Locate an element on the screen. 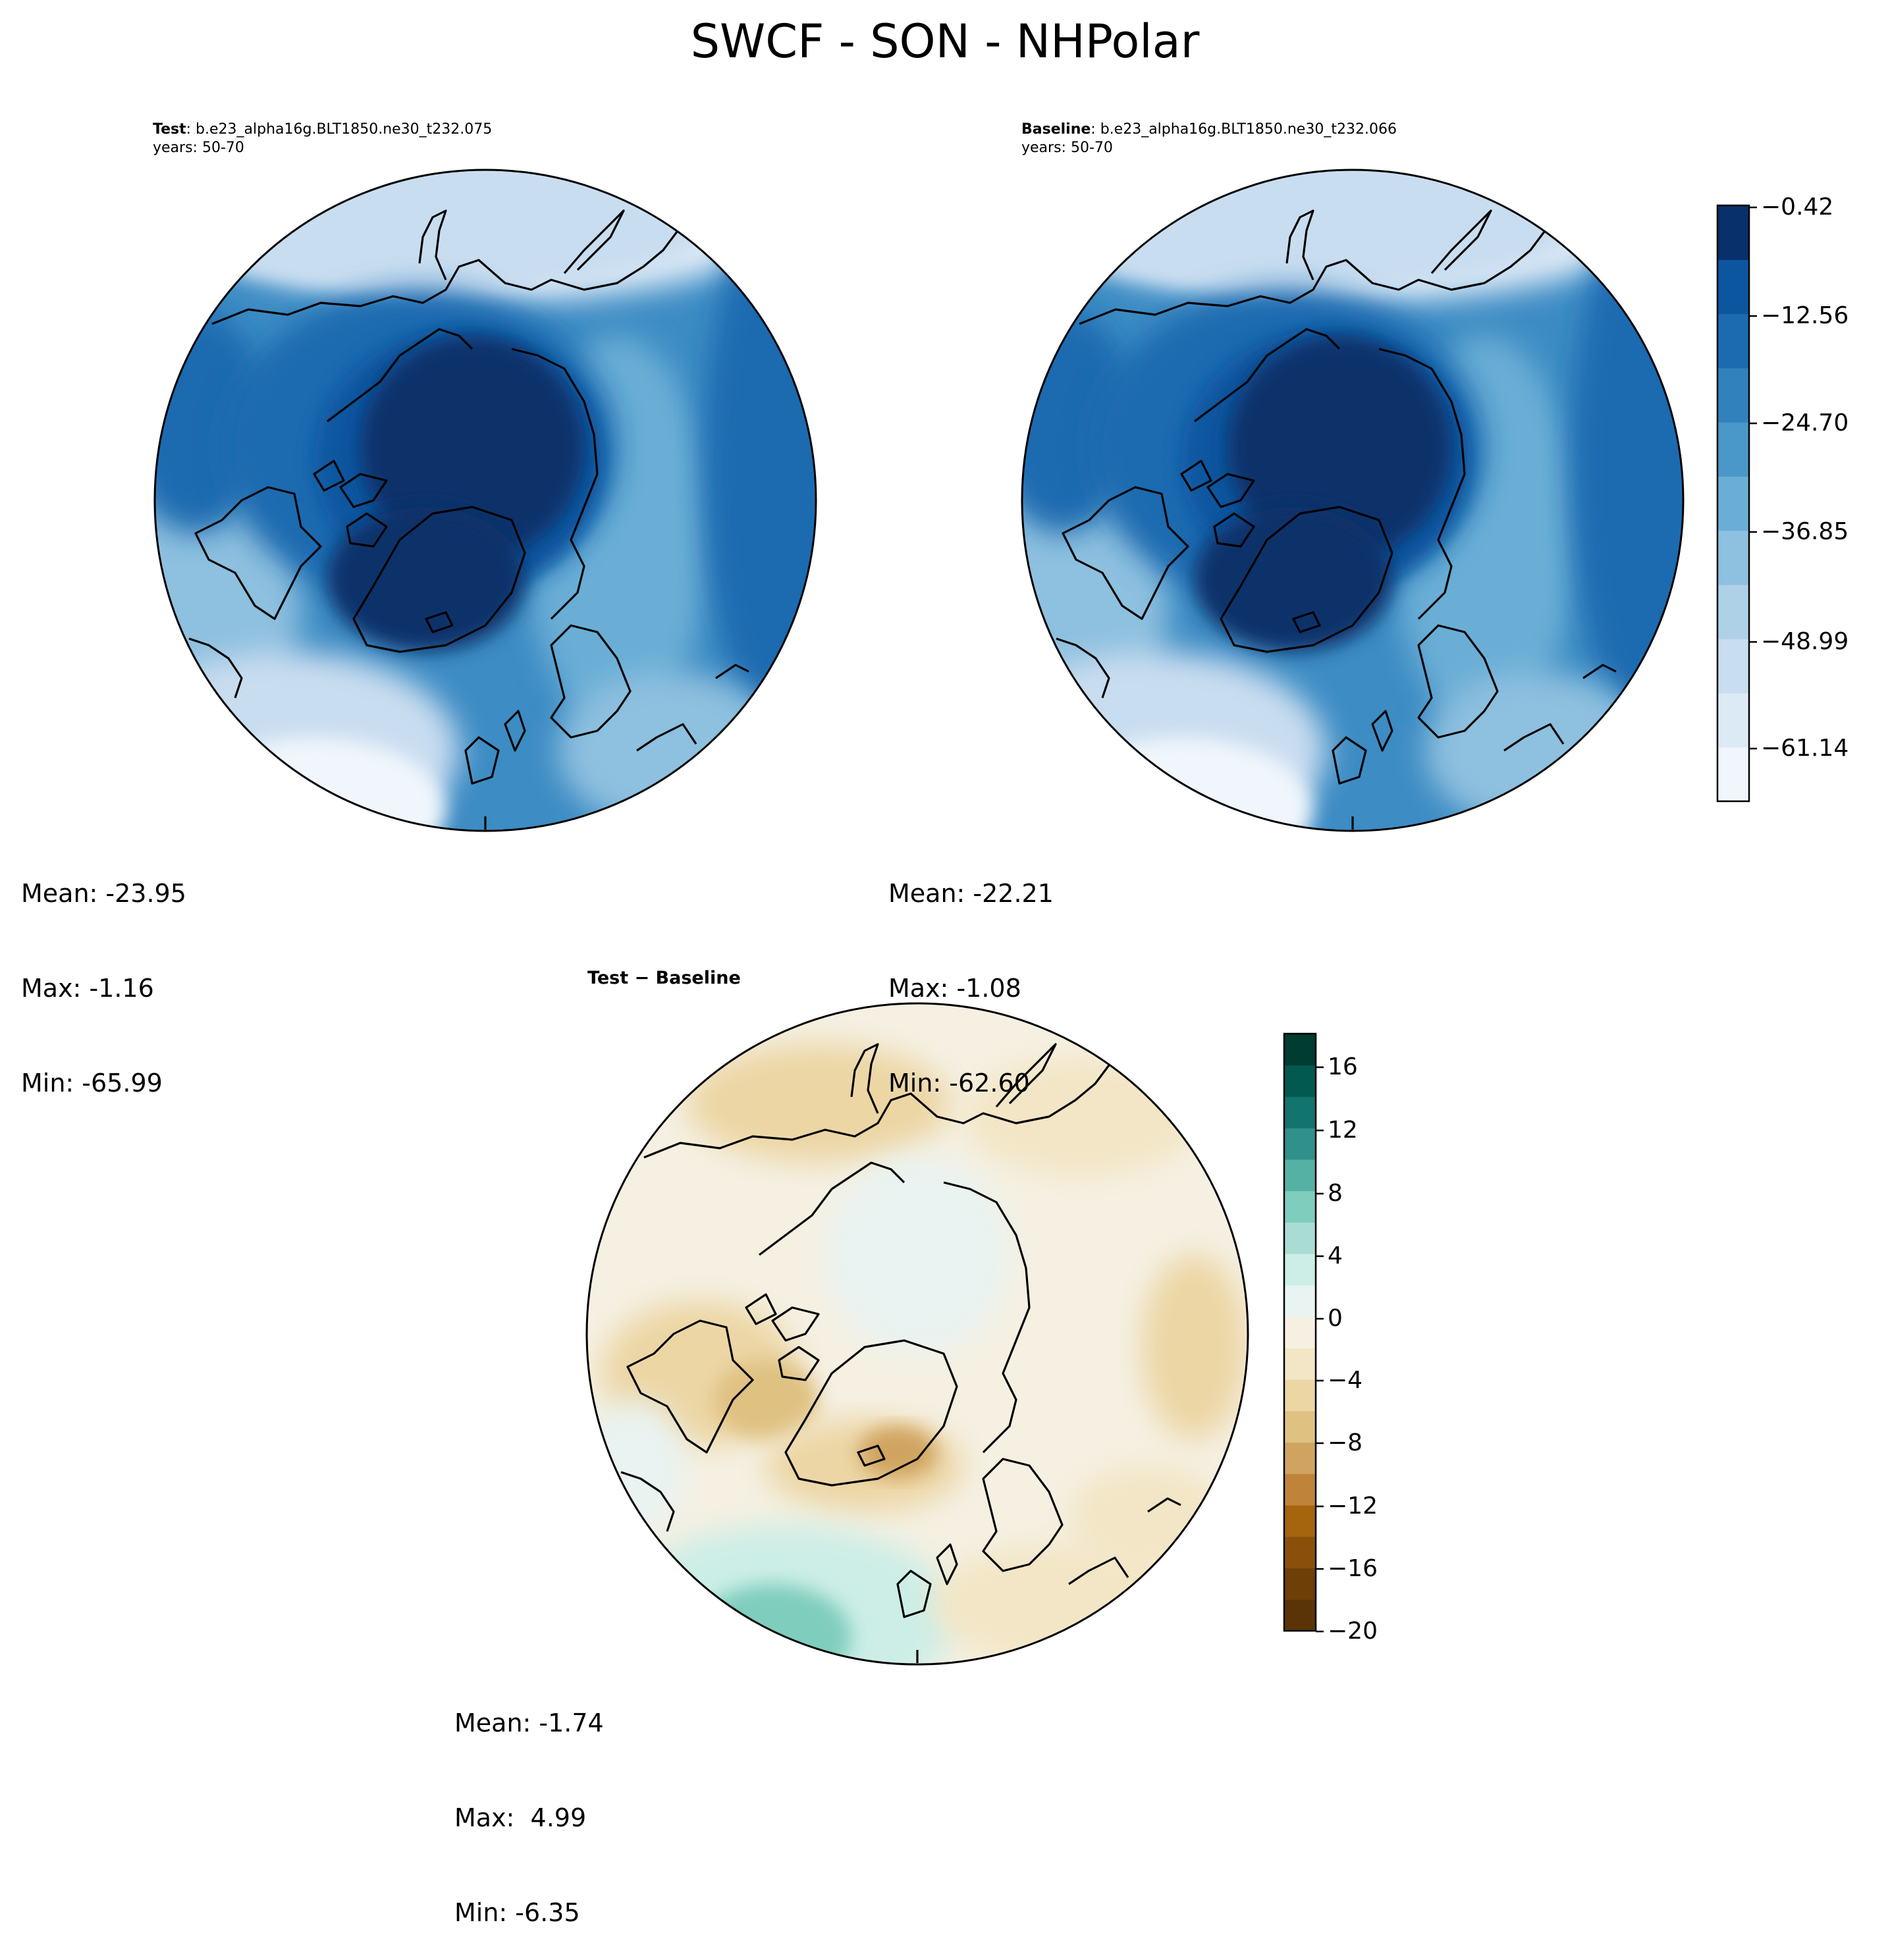  baseline-mean: Mean: -22.21 is located at coordinates (971, 893).